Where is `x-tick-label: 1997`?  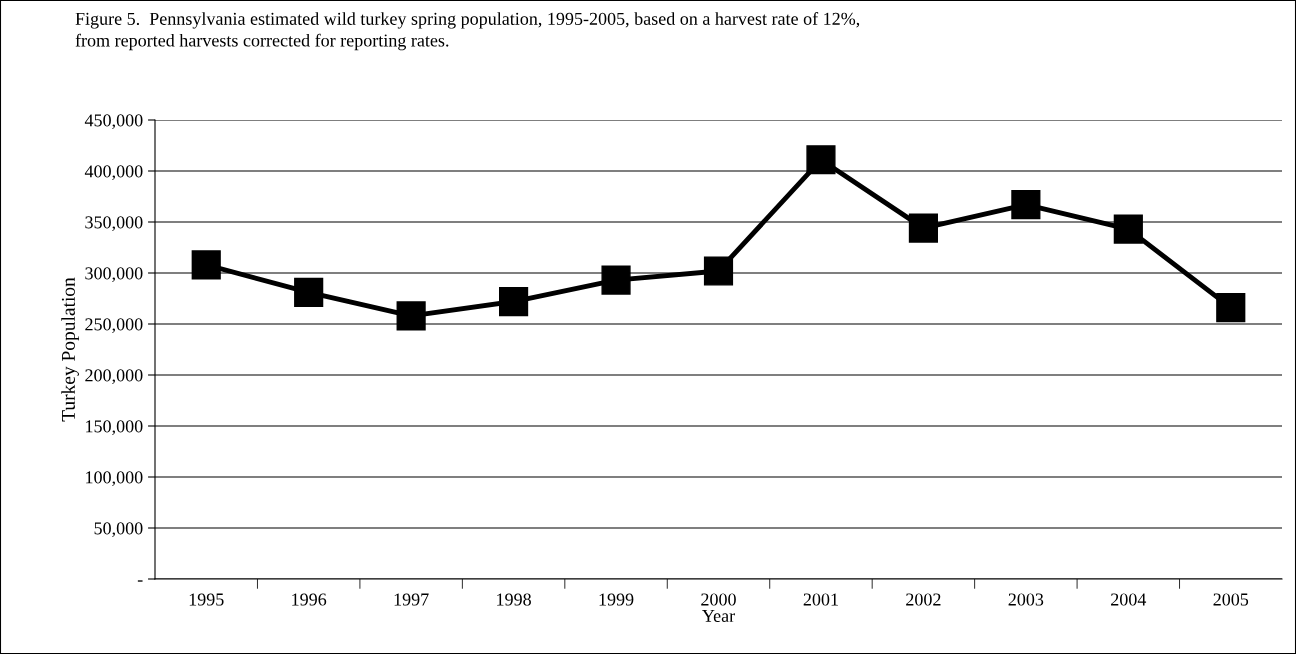
x-tick-label: 1997 is located at coordinates (411, 599).